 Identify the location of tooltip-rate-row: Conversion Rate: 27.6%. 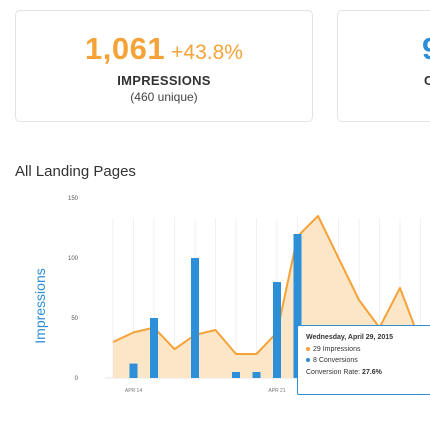
(368, 373).